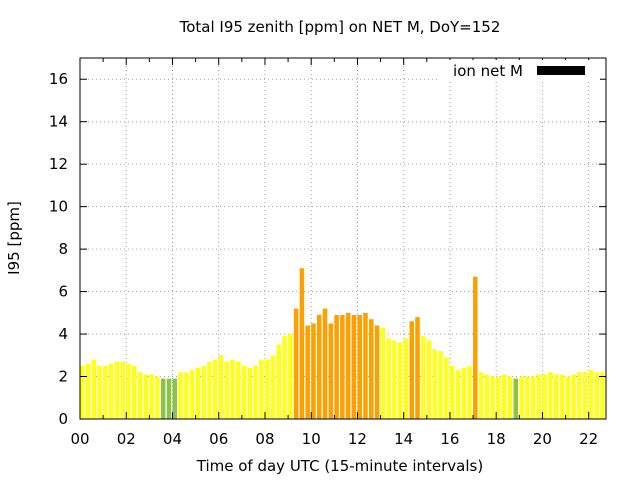  I want to click on x-tick-label: 22, so click(588, 439).